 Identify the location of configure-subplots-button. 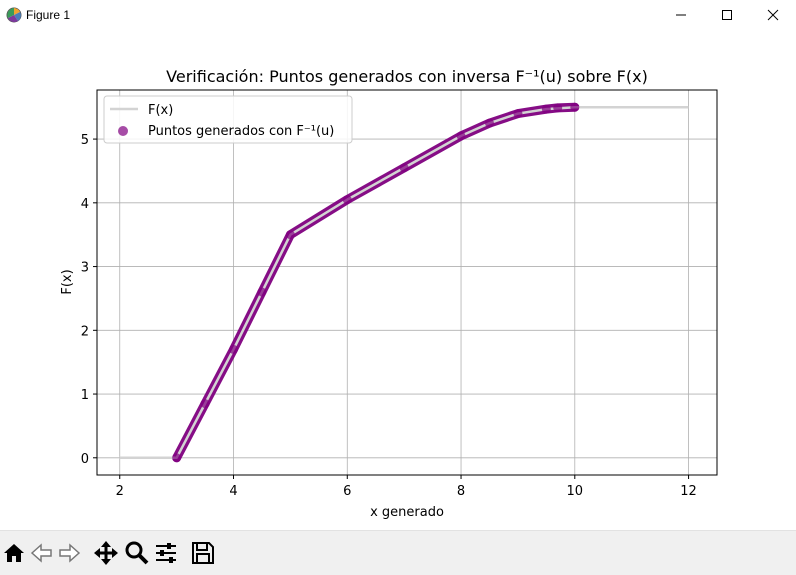
(166, 553).